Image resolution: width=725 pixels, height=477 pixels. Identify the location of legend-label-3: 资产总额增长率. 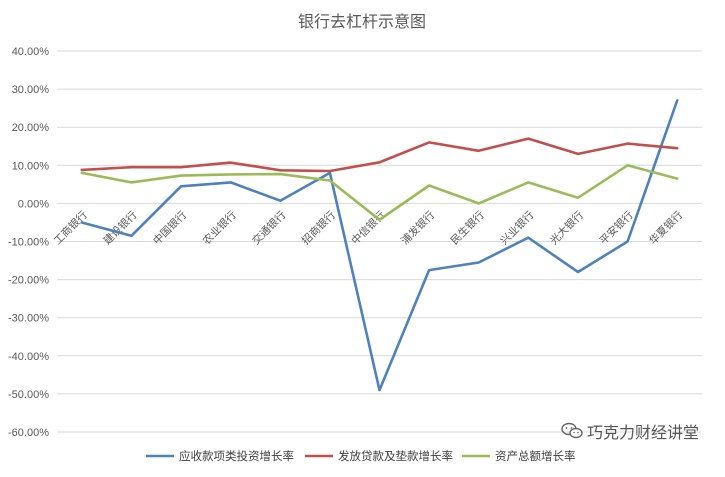
(535, 456).